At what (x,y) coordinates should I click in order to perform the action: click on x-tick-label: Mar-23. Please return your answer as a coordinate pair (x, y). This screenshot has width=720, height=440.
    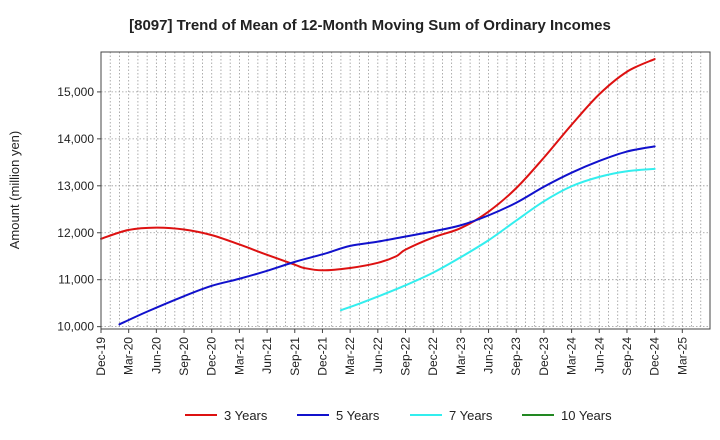
    Looking at the image, I should click on (461, 356).